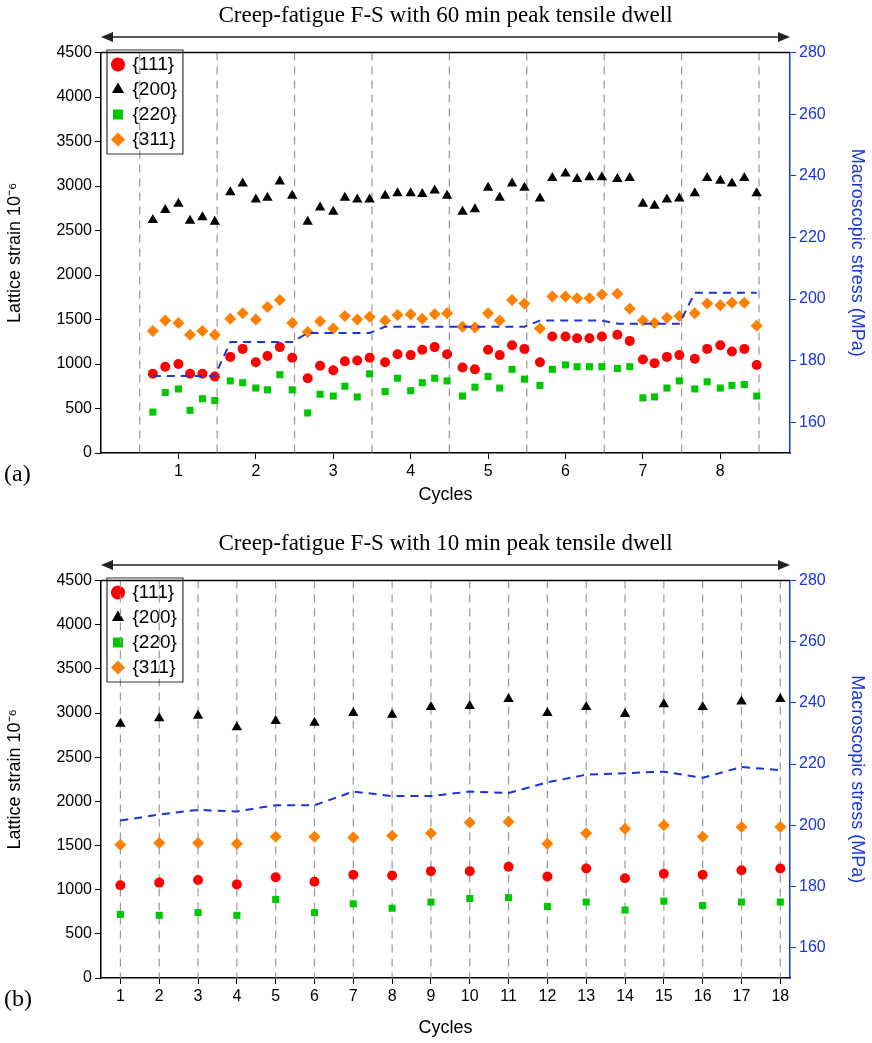  I want to click on x-tick-label: 17, so click(741, 996).